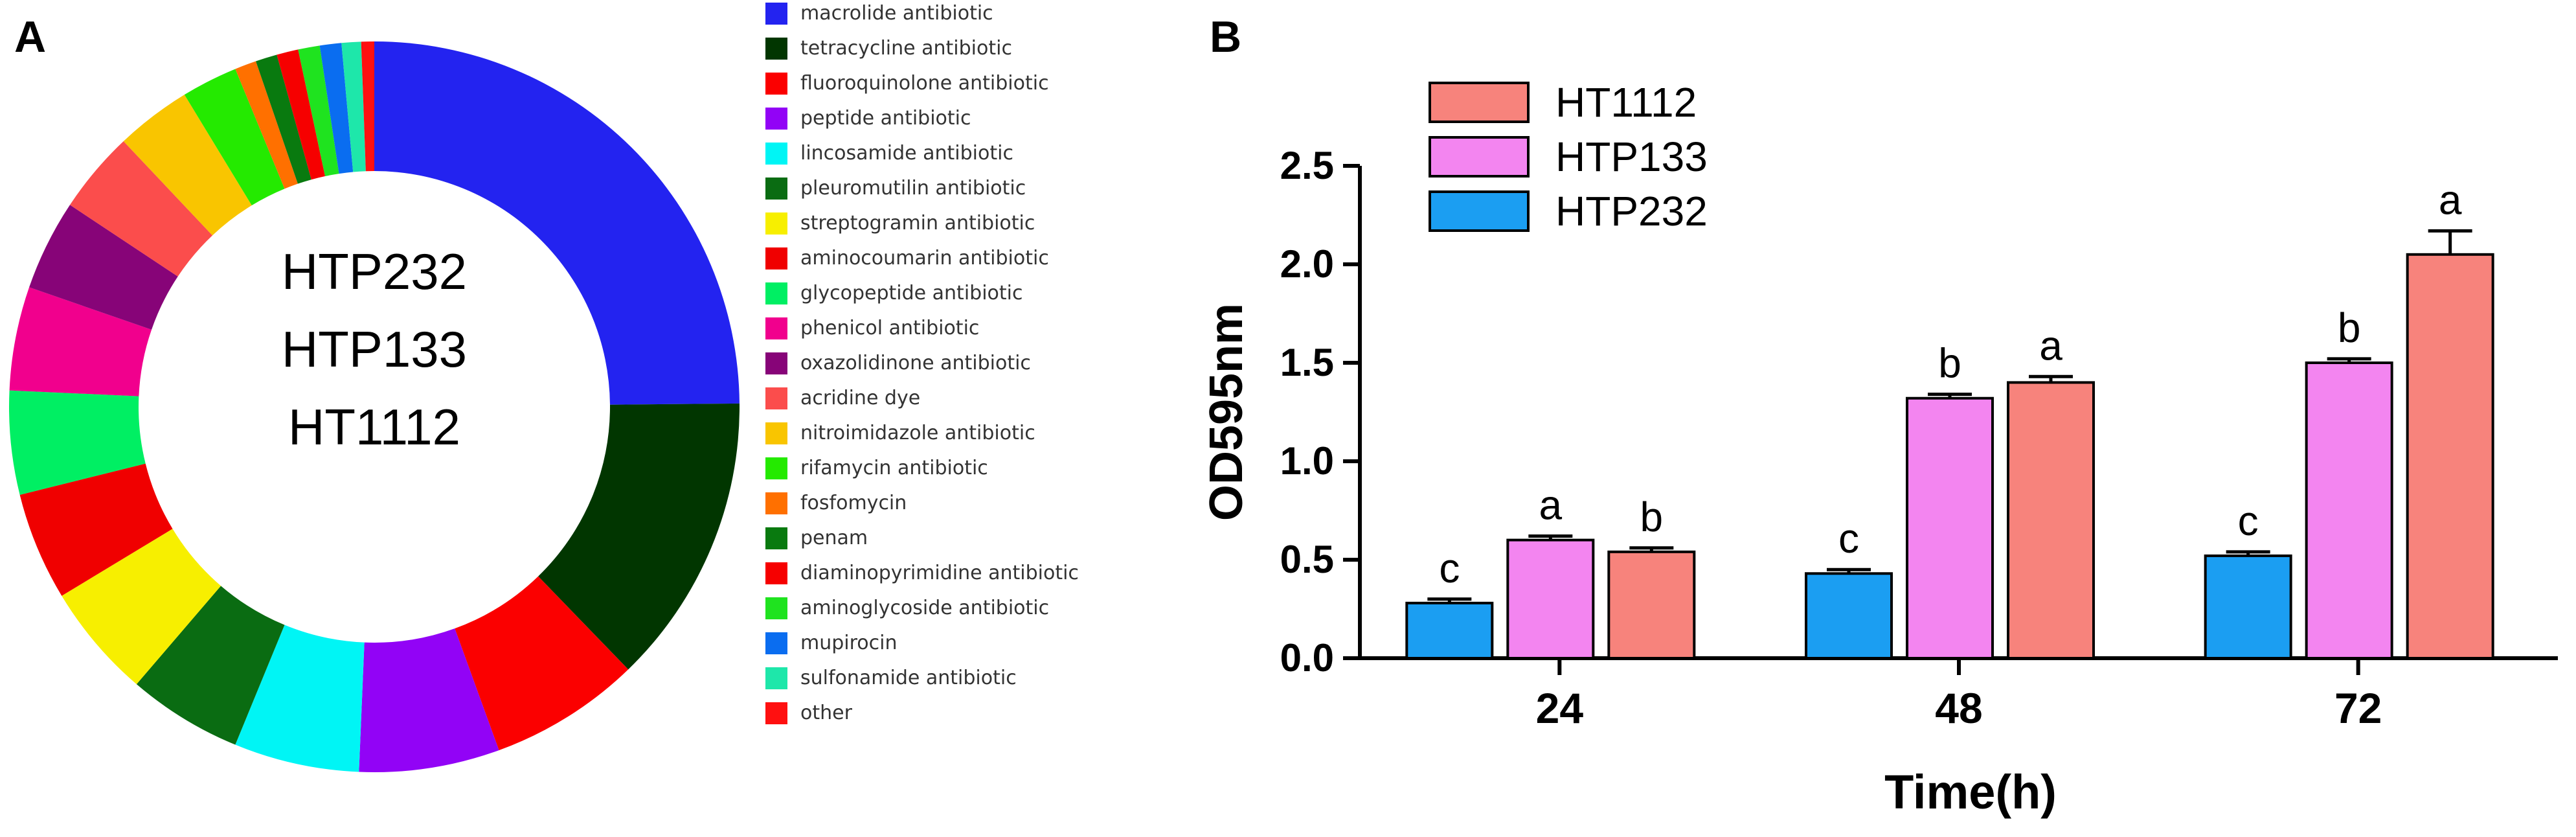  I want to click on y-tick-label: 1.5, so click(1307, 362).